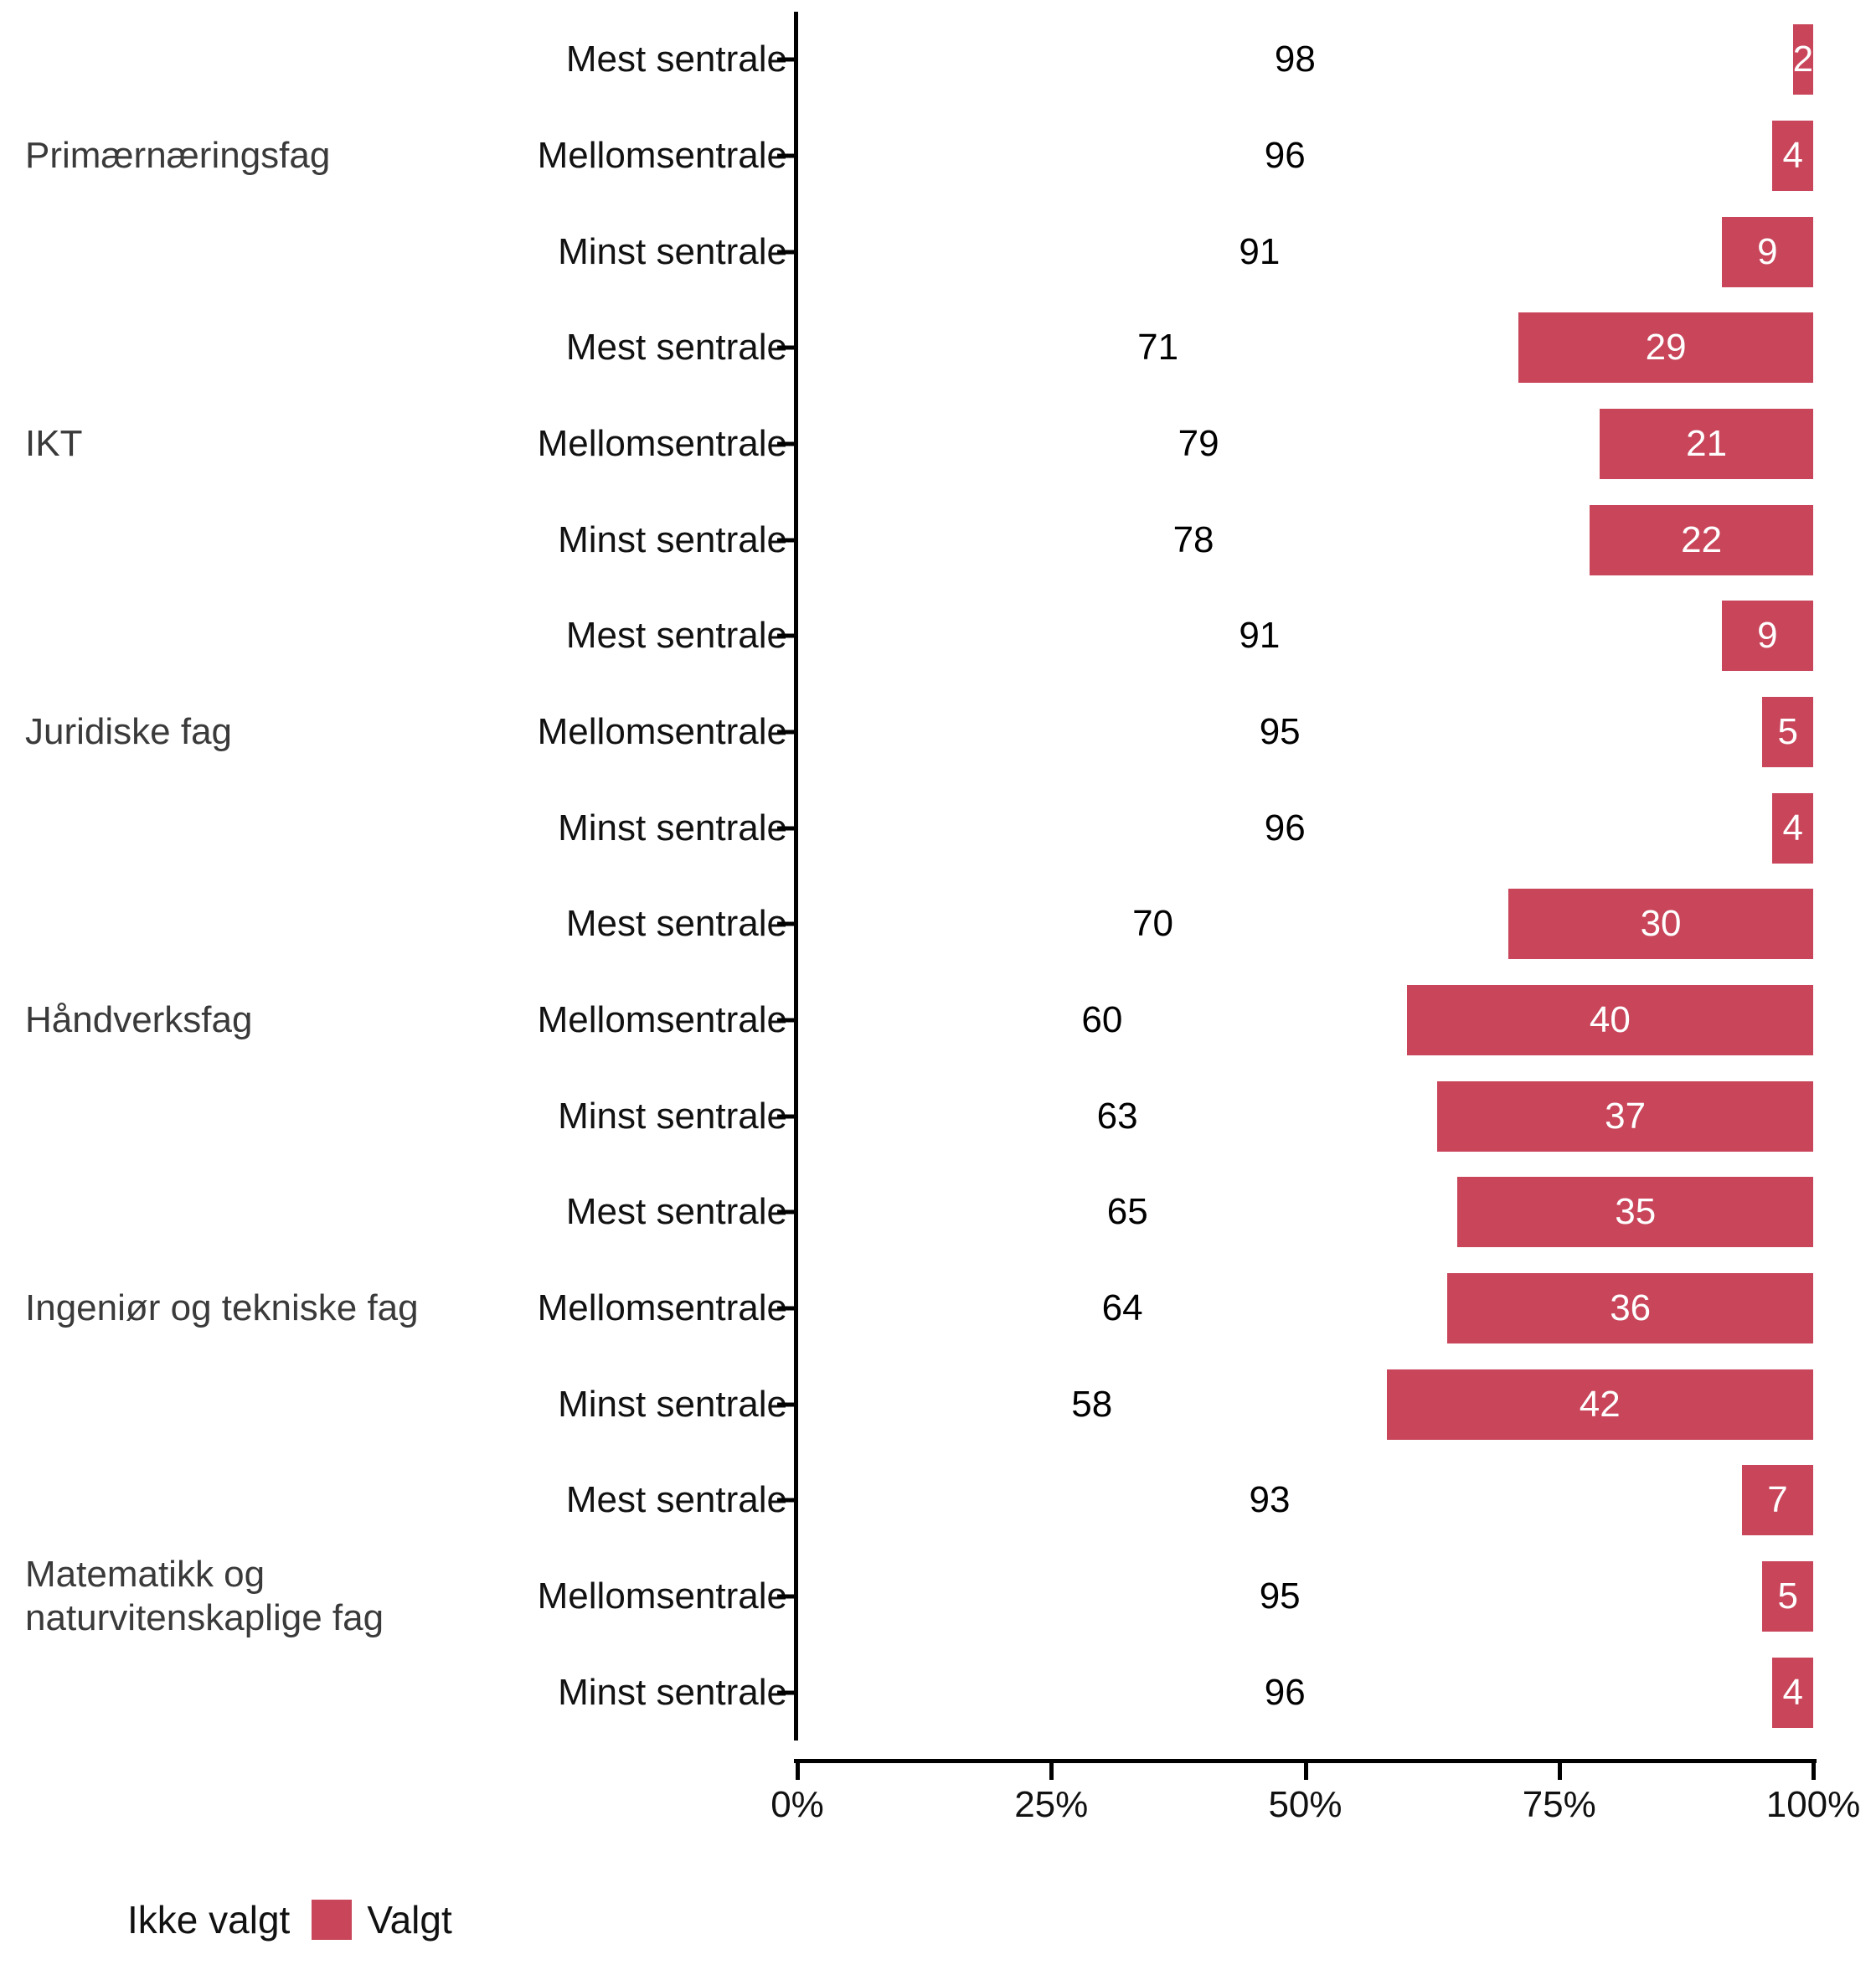 The width and height of the screenshot is (1876, 1970). I want to click on bar-segment-valgt: 42, so click(1599, 1404).